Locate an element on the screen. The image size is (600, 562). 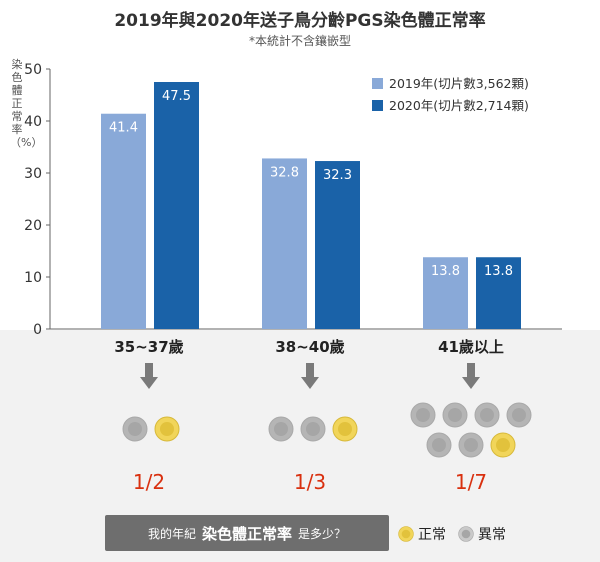
page-subtitle: *本統計不含鑲嵌型 is located at coordinates (299, 41).